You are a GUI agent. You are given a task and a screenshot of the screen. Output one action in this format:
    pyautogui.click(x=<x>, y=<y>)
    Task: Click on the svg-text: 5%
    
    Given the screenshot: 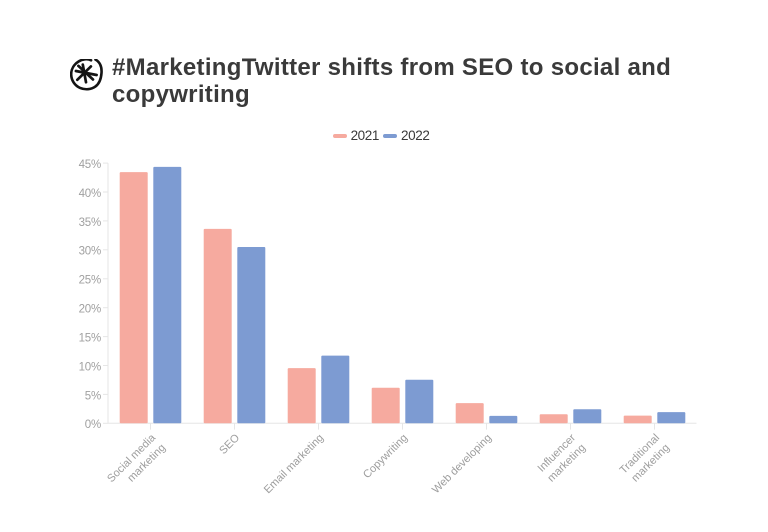 What is the action you would take?
    pyautogui.click(x=93, y=396)
    